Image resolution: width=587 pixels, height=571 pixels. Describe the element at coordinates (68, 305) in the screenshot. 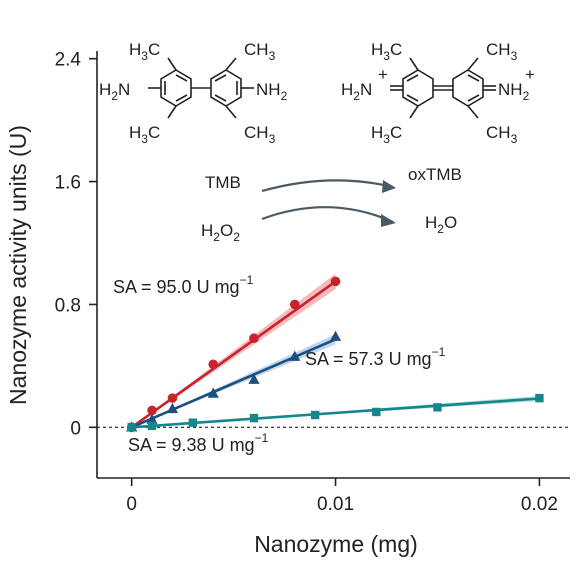

I see `y-tick-label-1: 0.8` at that location.